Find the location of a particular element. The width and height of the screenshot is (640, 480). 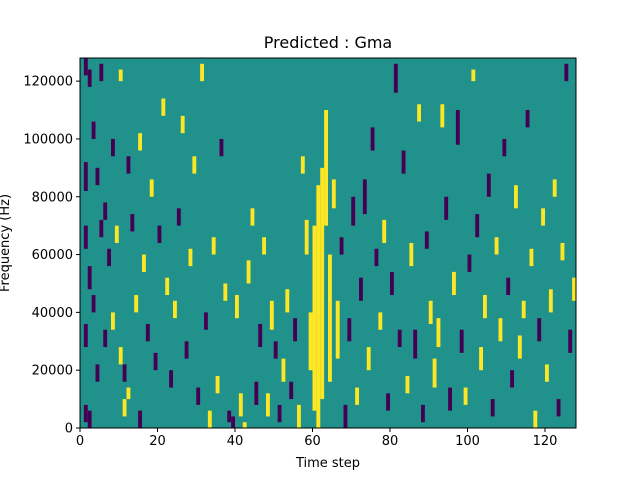

x-tick-label: 120 is located at coordinates (545, 441).